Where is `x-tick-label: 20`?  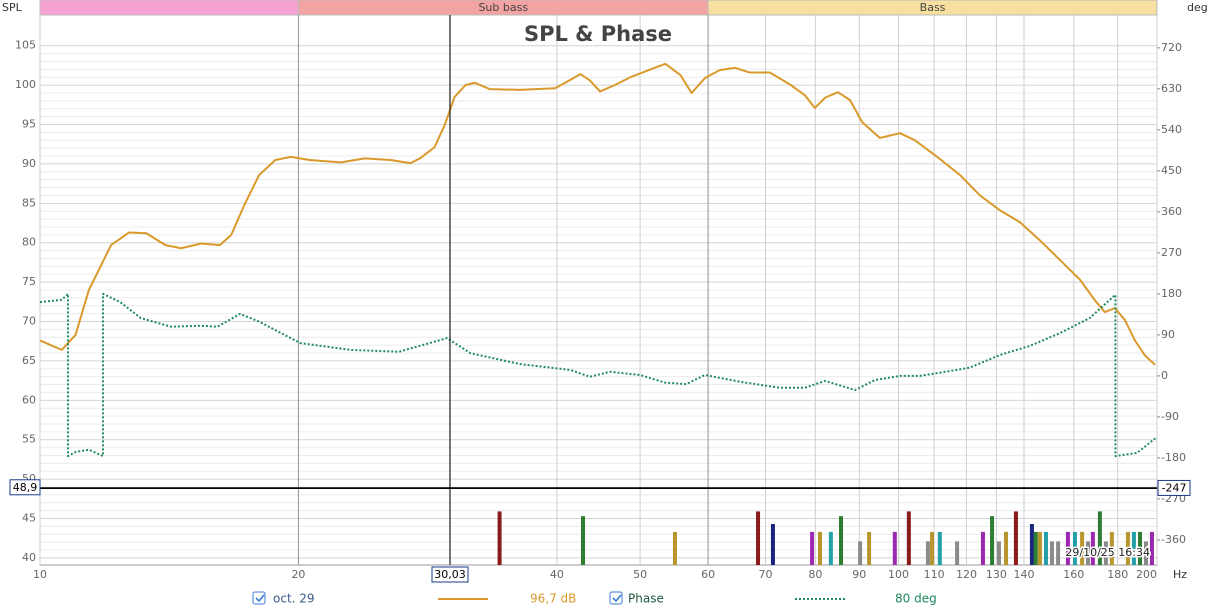 x-tick-label: 20 is located at coordinates (298, 574).